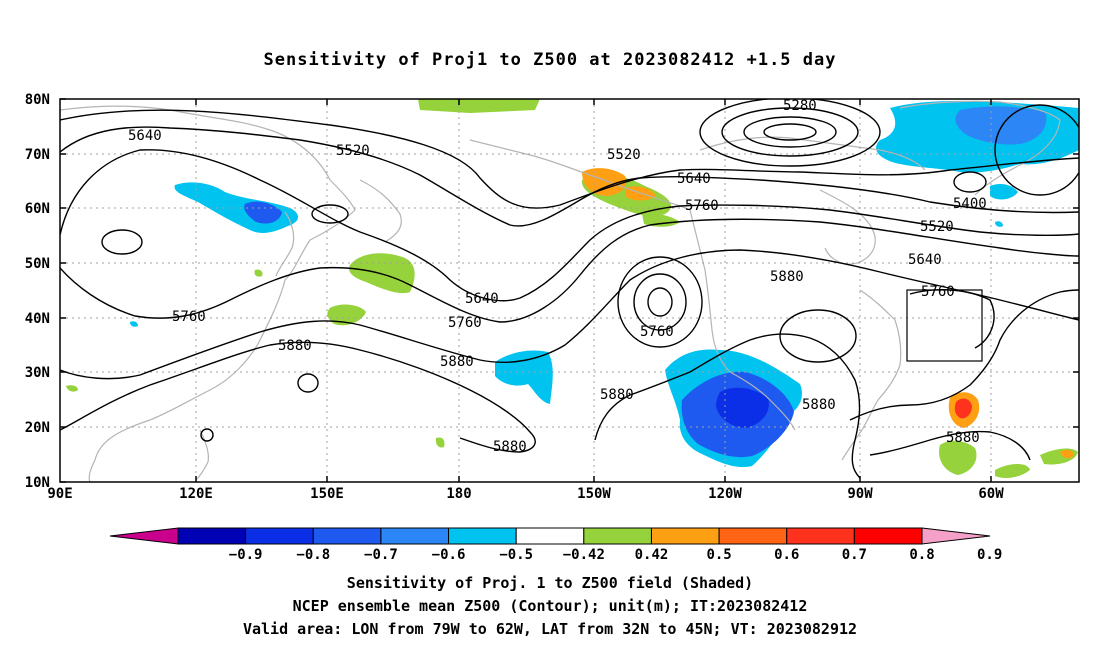  I want to click on contour-5880-atlantic, so click(964, 355).